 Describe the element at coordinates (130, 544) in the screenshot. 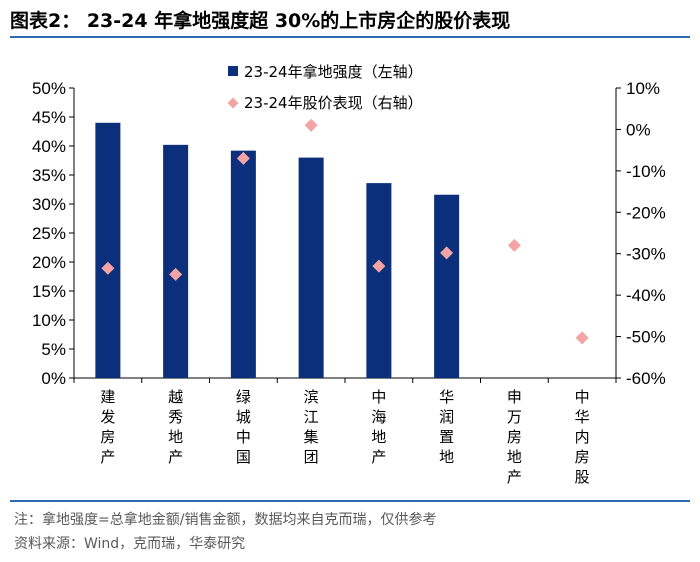

I see `source-note: 资料来源：Wind，克而瑞，华泰研究` at that location.